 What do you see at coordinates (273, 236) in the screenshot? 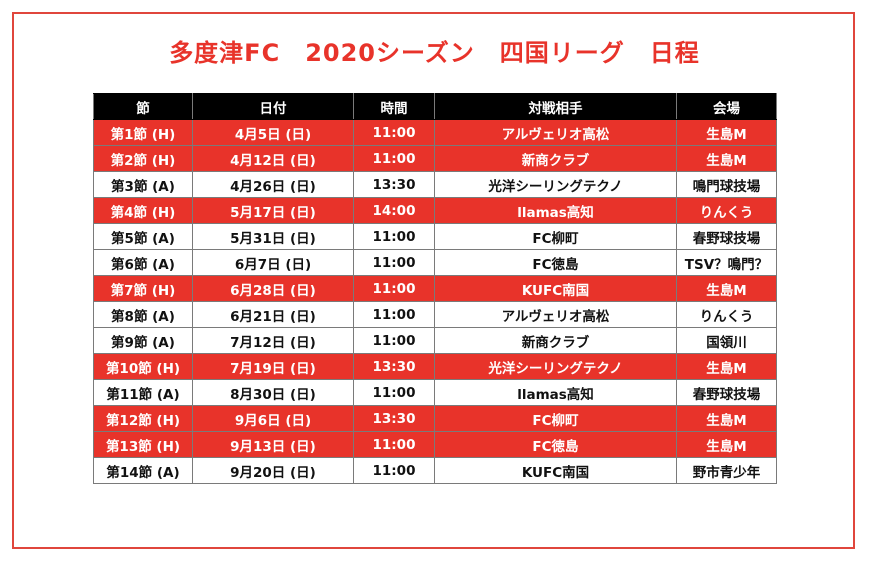
I see `cell-date: 5月31日 (日)` at bounding box center [273, 236].